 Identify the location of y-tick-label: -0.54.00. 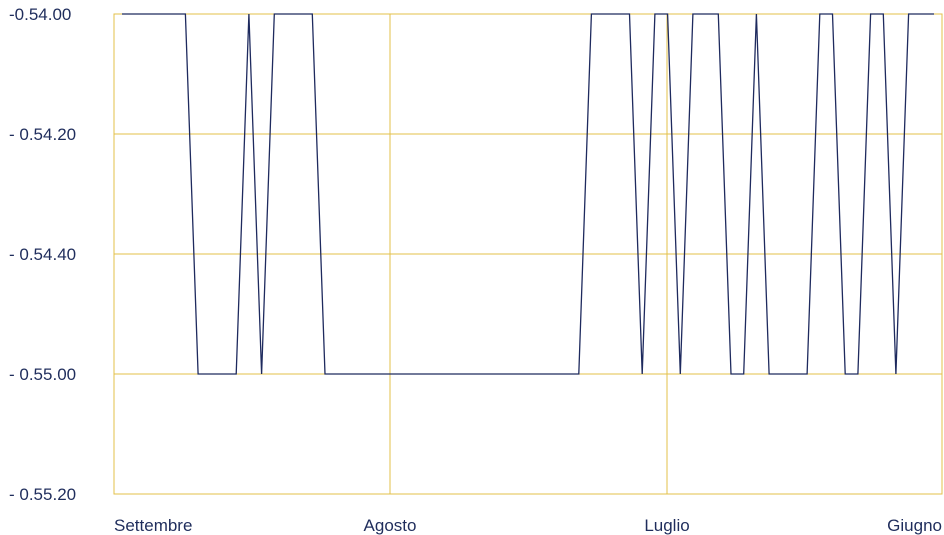
(40, 14).